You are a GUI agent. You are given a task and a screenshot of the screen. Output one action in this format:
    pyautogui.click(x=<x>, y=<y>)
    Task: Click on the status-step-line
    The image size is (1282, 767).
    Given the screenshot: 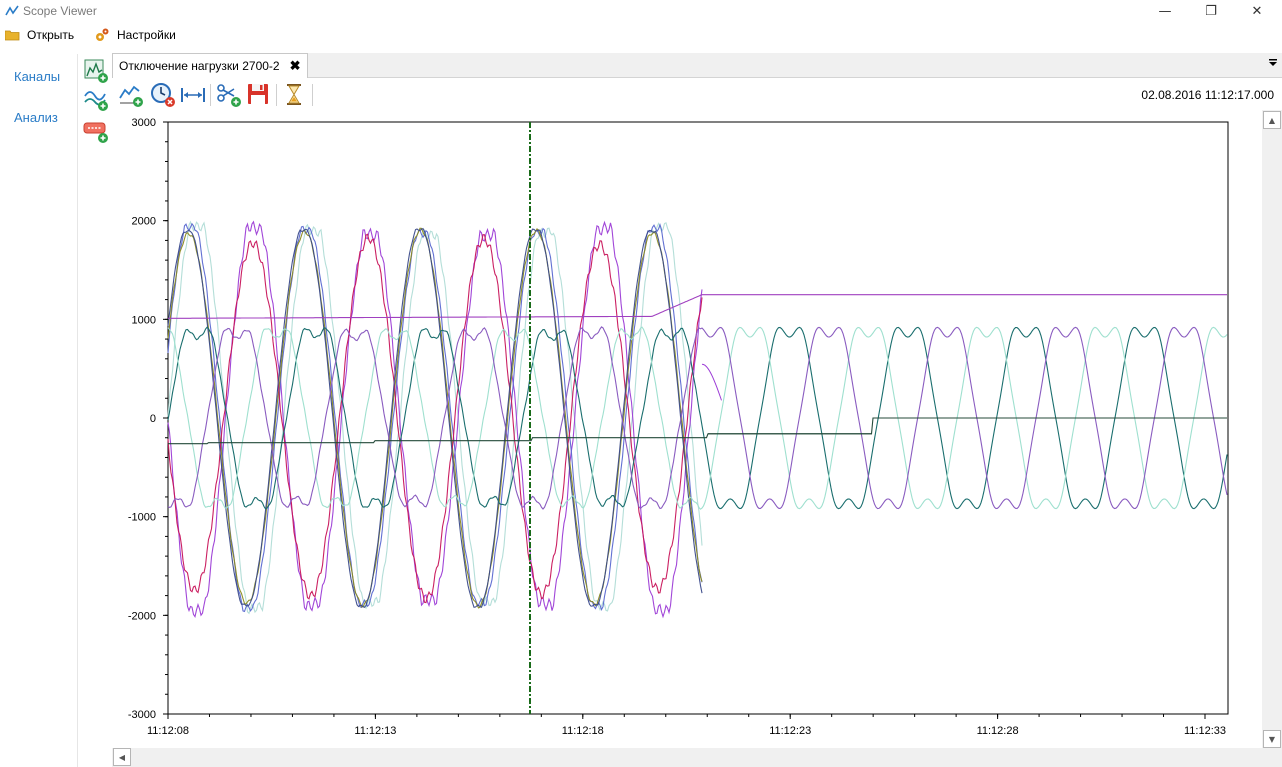 What is the action you would take?
    pyautogui.click(x=697, y=431)
    